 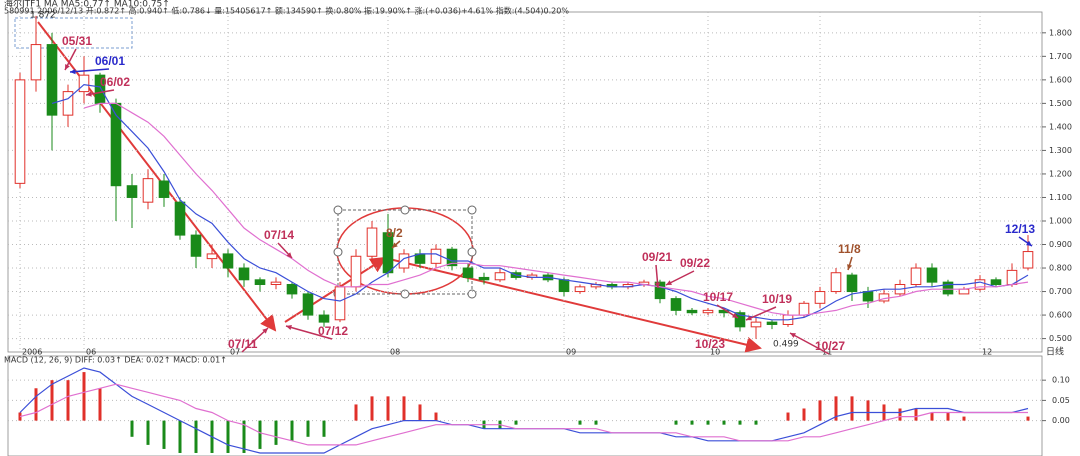 What do you see at coordinates (394, 233) in the screenshot?
I see `annotation: 8/2` at bounding box center [394, 233].